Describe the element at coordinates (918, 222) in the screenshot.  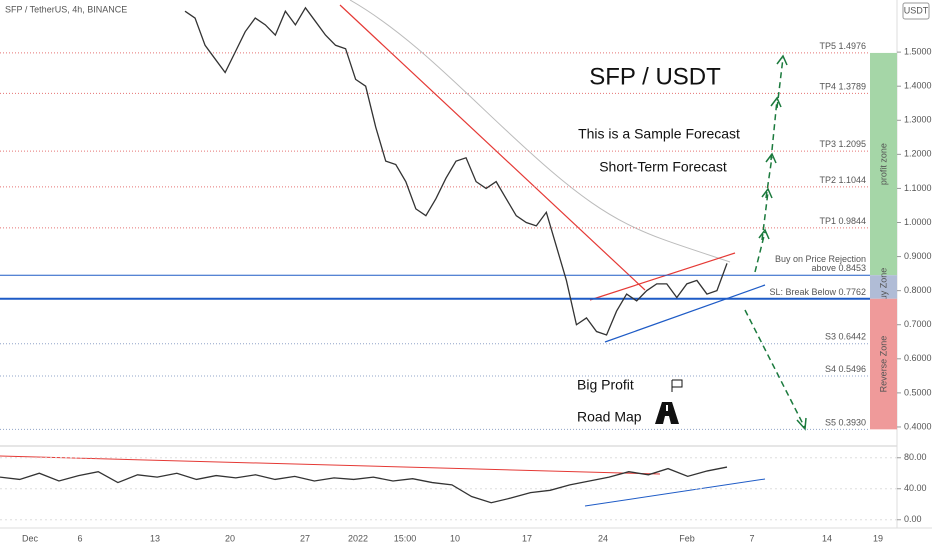
I see `y-tick-label: 1.0000` at that location.